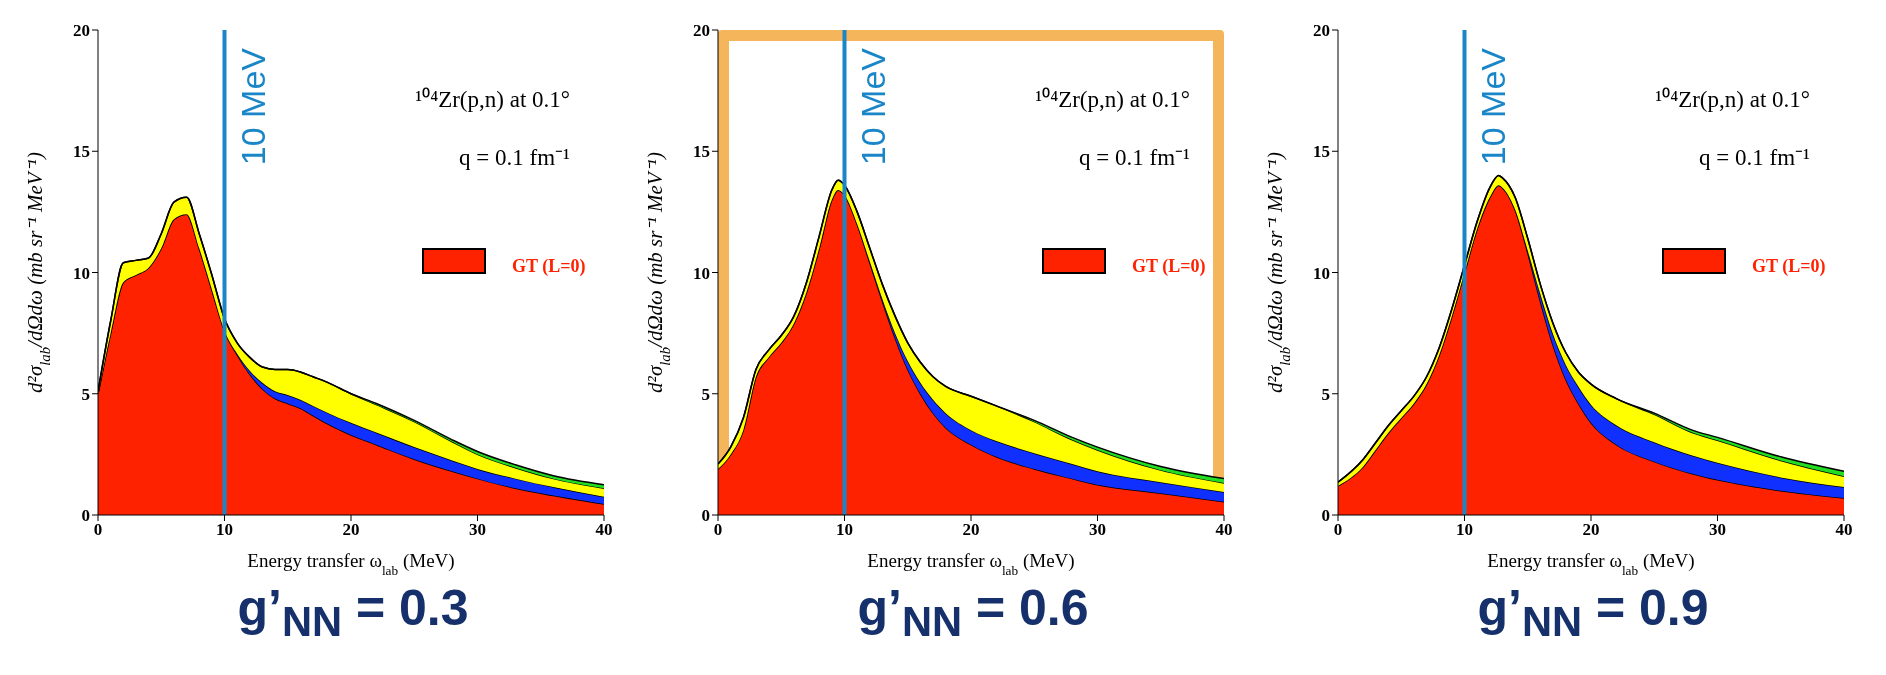 Image resolution: width=1886 pixels, height=675 pixels. What do you see at coordinates (1593, 612) in the screenshot?
I see `text: g’$_{NN}$ = 0.9` at bounding box center [1593, 612].